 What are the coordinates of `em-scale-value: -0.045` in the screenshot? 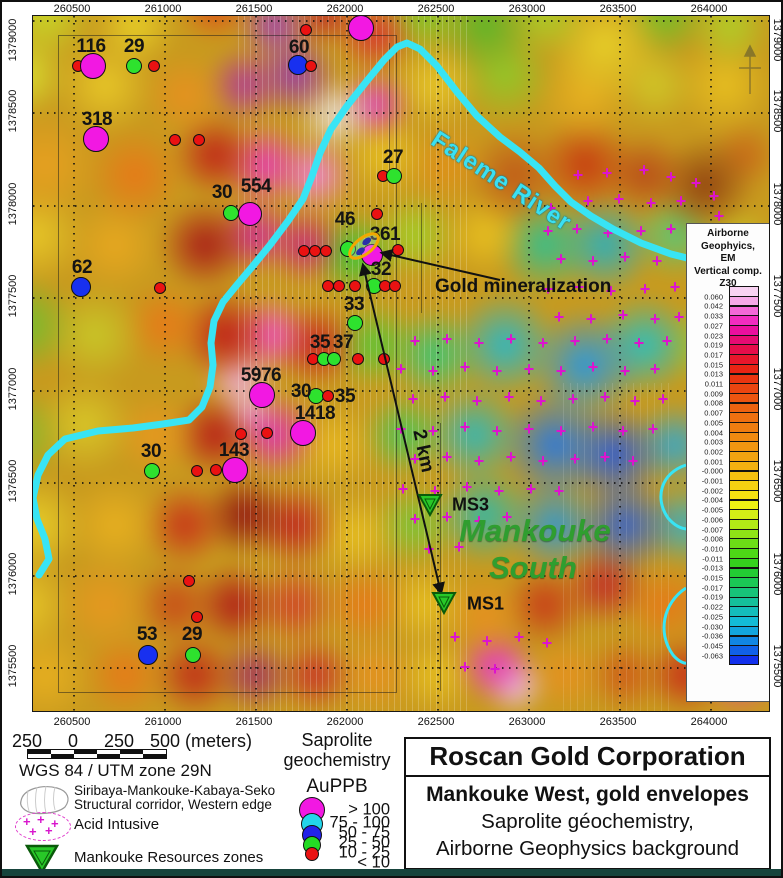 It's located at (712, 646).